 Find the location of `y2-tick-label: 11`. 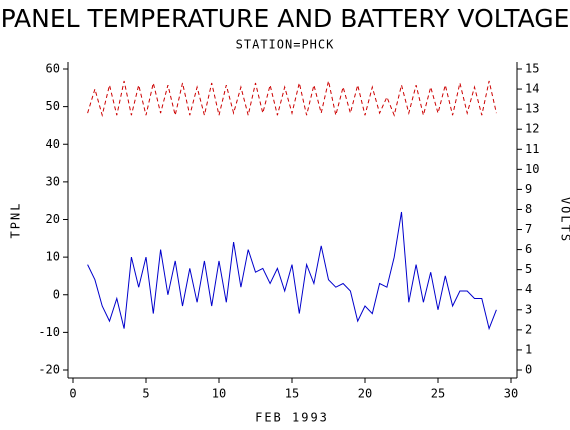

y2-tick-label: 11 is located at coordinates (532, 149).